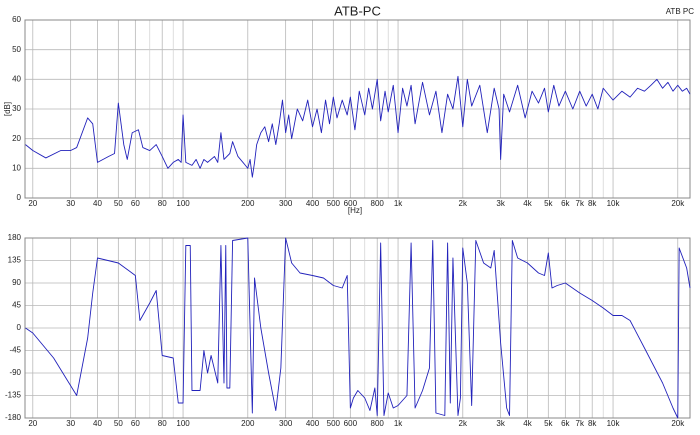 The height and width of the screenshot is (435, 700). Describe the element at coordinates (680, 11) in the screenshot. I see `corner-label: ATB PC` at that location.